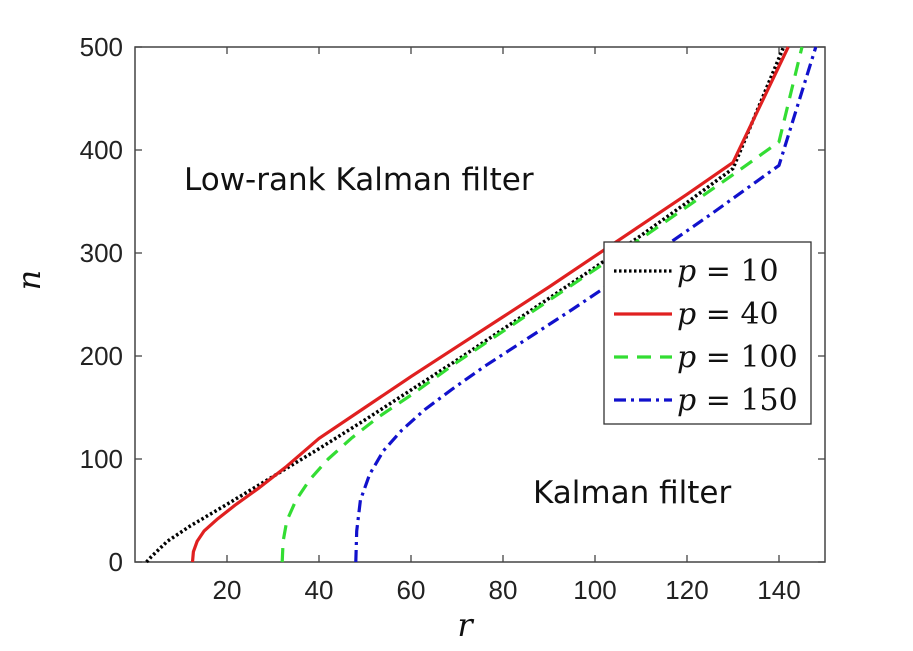 The height and width of the screenshot is (651, 913). Describe the element at coordinates (319, 590) in the screenshot. I see `x-tick-label: 40` at that location.